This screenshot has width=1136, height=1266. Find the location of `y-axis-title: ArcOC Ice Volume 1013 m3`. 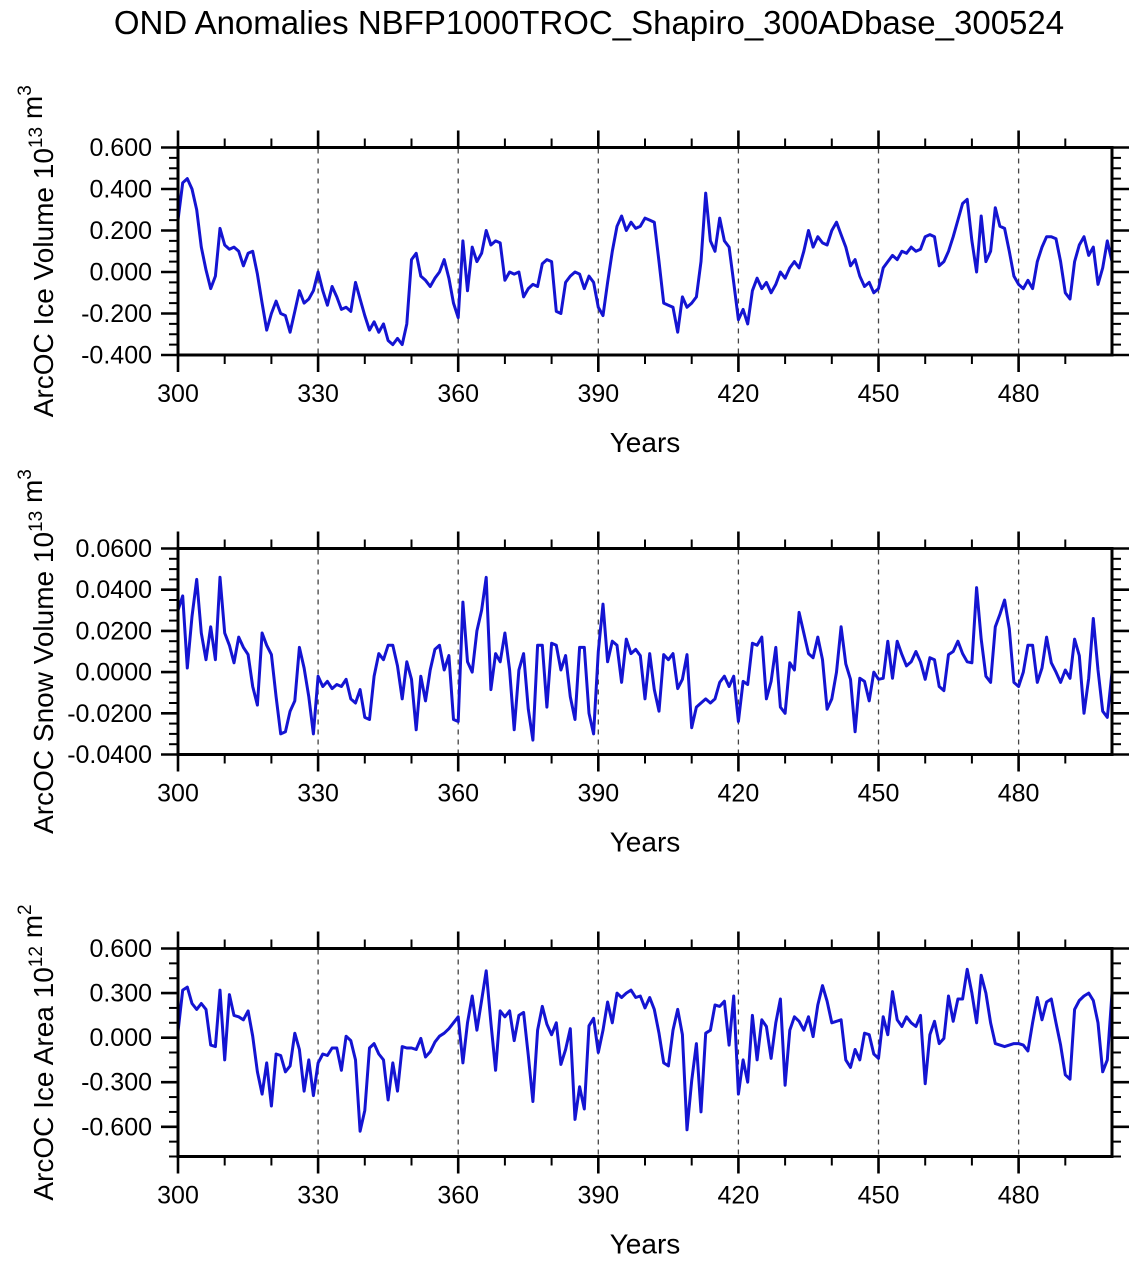

y-axis-title: ArcOC Ice Volume 1013 m3 is located at coordinates (37, 251).